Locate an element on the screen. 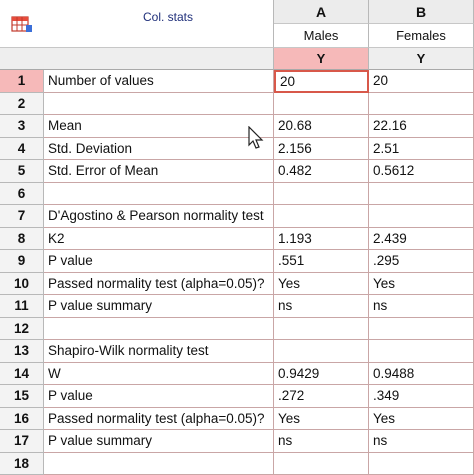 The height and width of the screenshot is (475, 474). row-number: 9 is located at coordinates (22, 261).